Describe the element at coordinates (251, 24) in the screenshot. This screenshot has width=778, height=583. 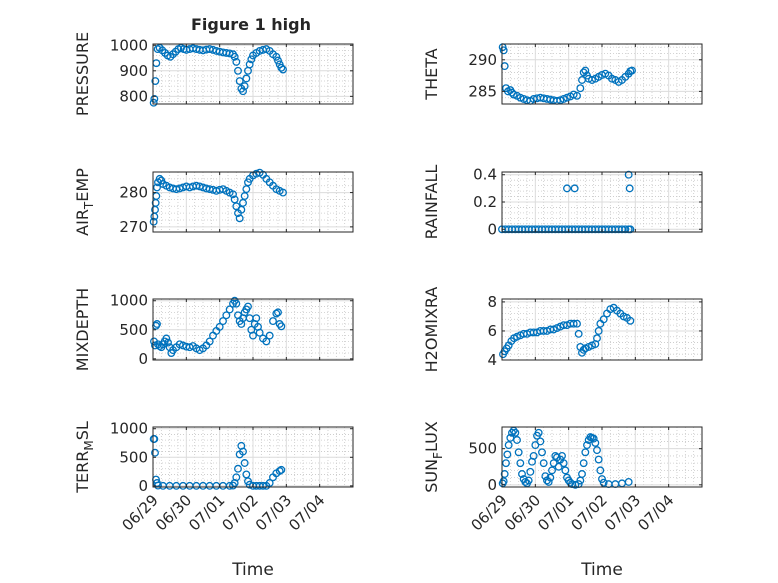
I see `figure-title: Figure 1 high` at that location.